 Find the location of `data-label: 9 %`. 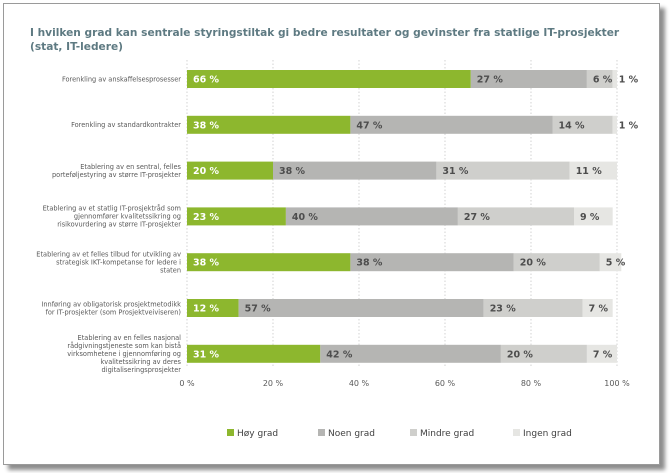

data-label: 9 % is located at coordinates (590, 217).